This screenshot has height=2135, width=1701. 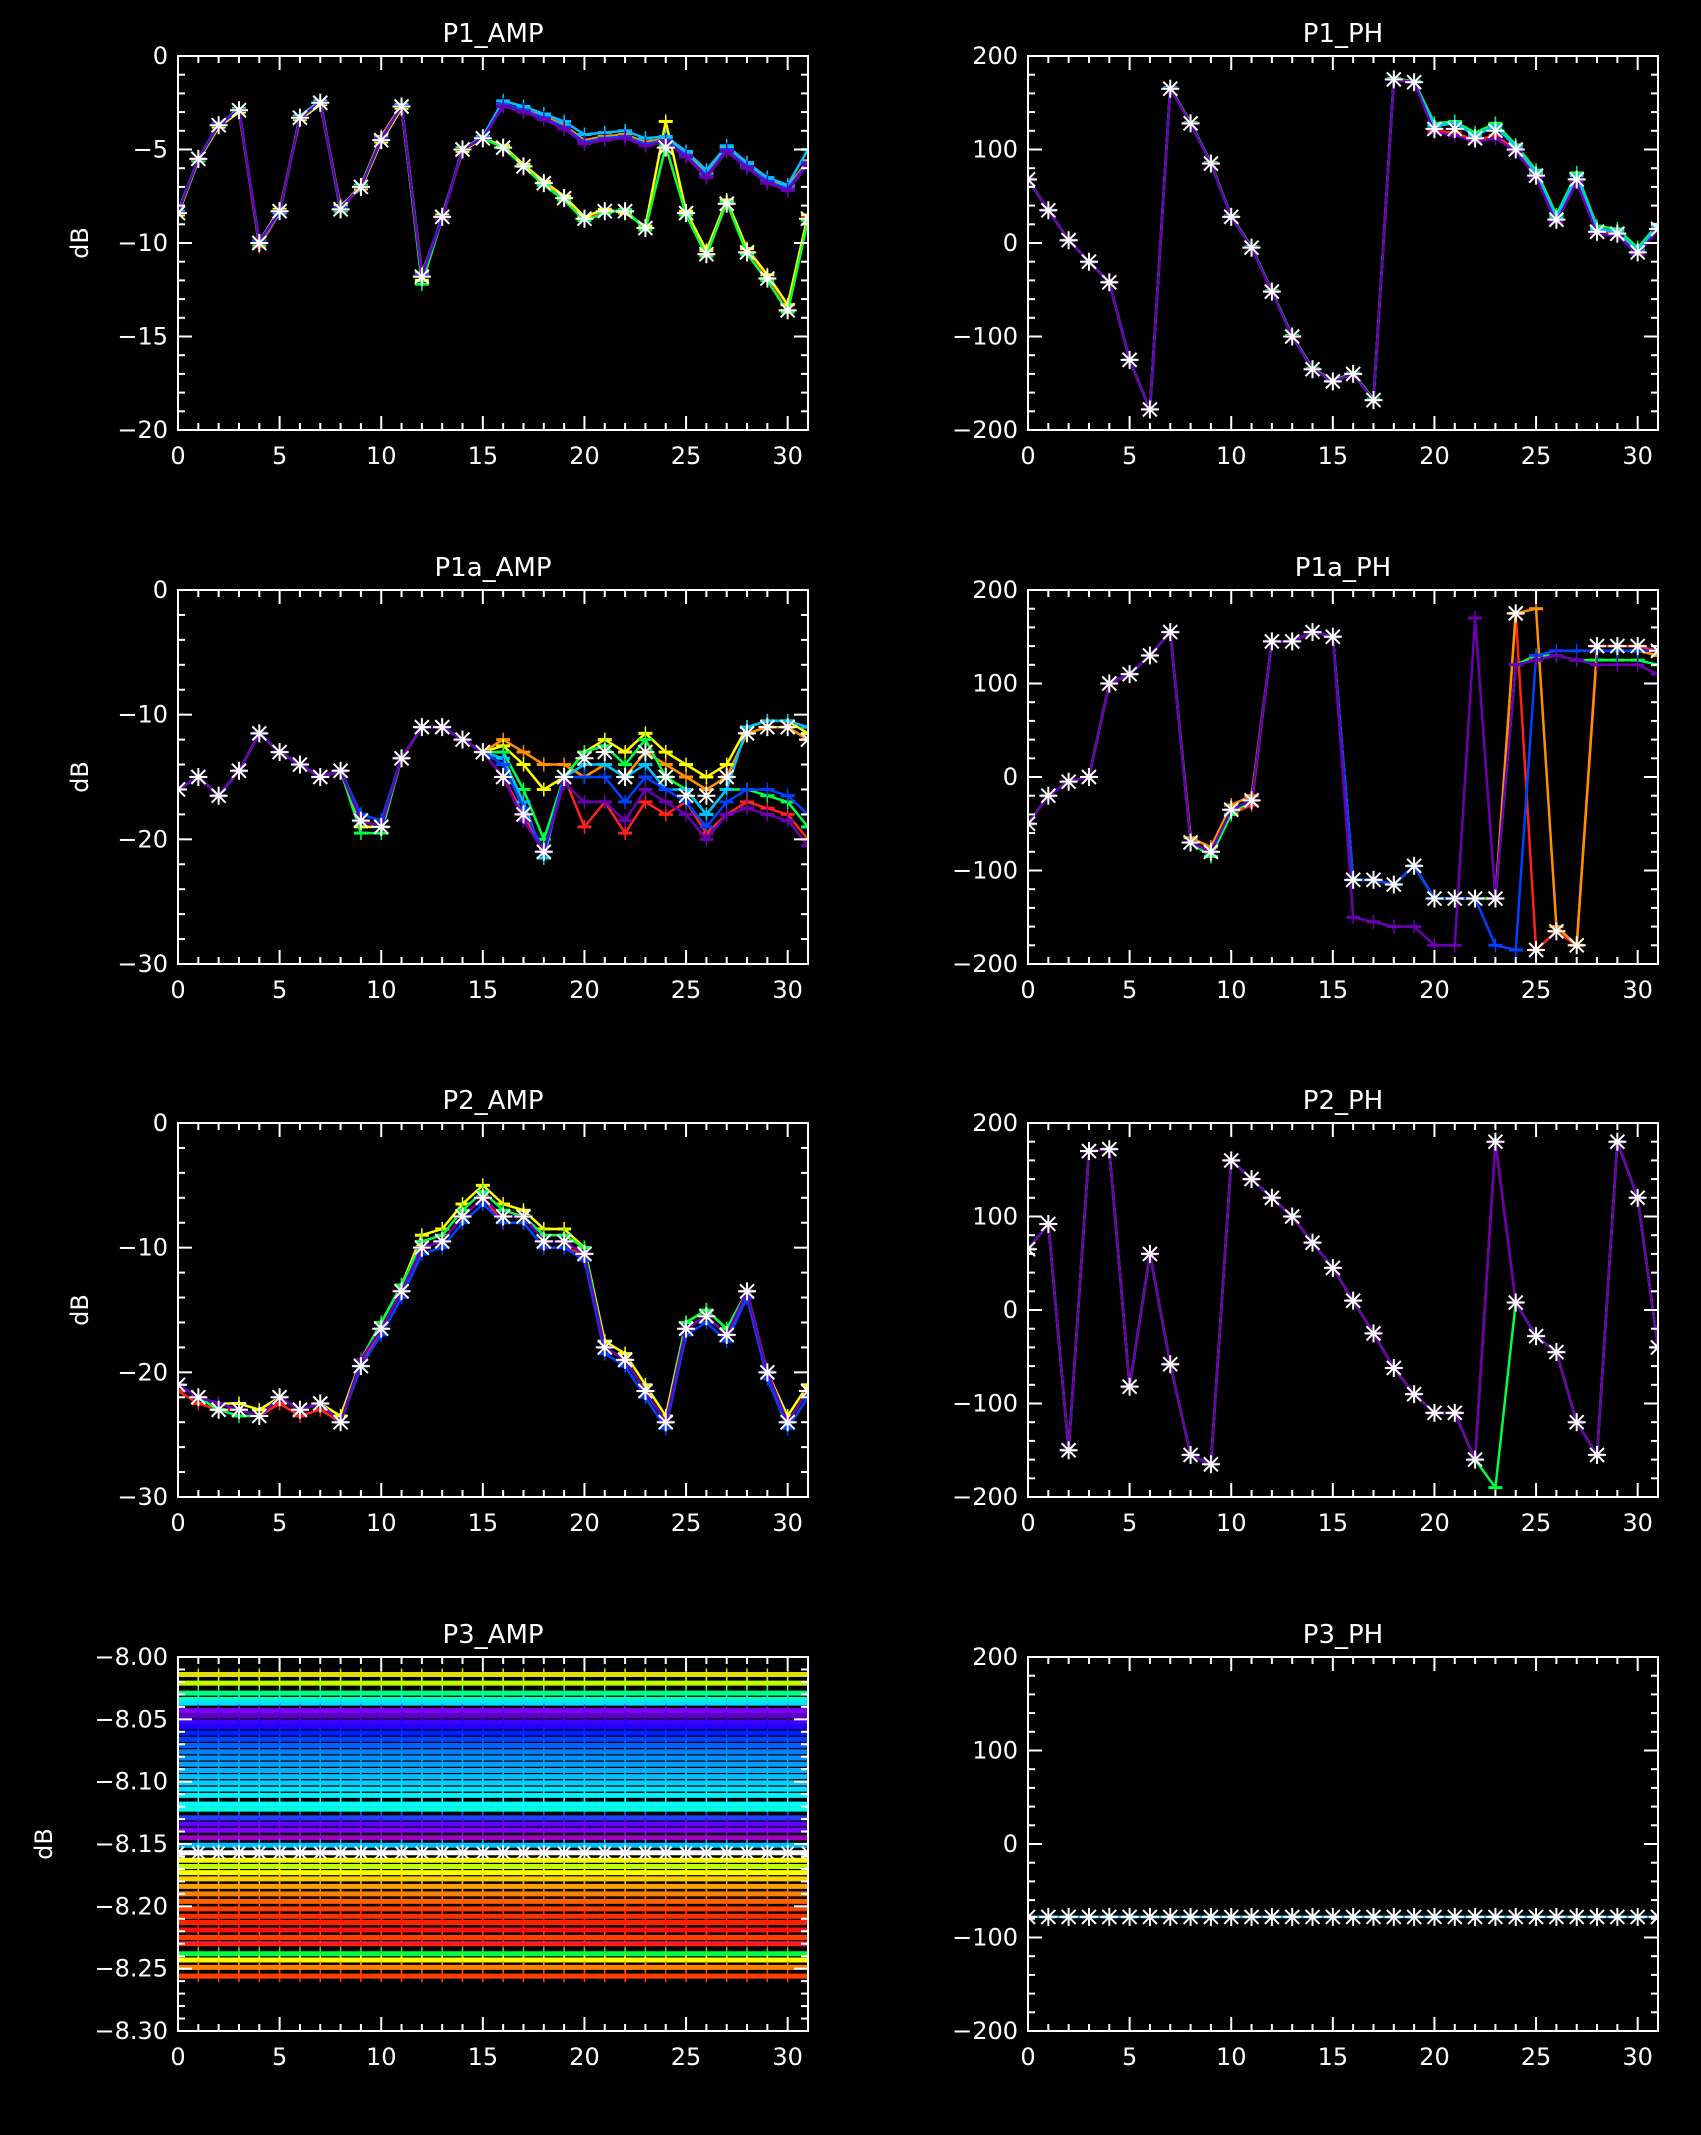 I want to click on y-tick-label: −5, so click(x=150, y=150).